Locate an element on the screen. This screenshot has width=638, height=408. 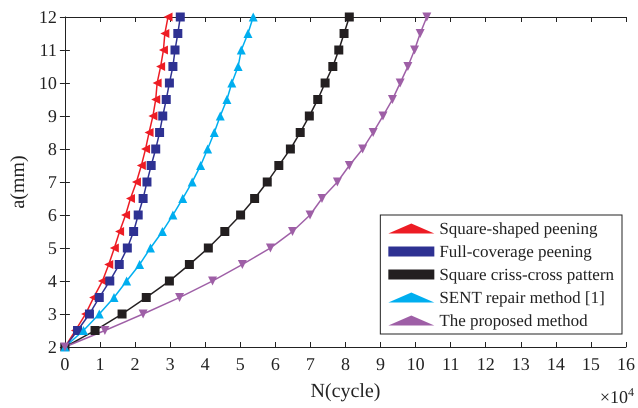
x-tick-label: 5 is located at coordinates (240, 364).